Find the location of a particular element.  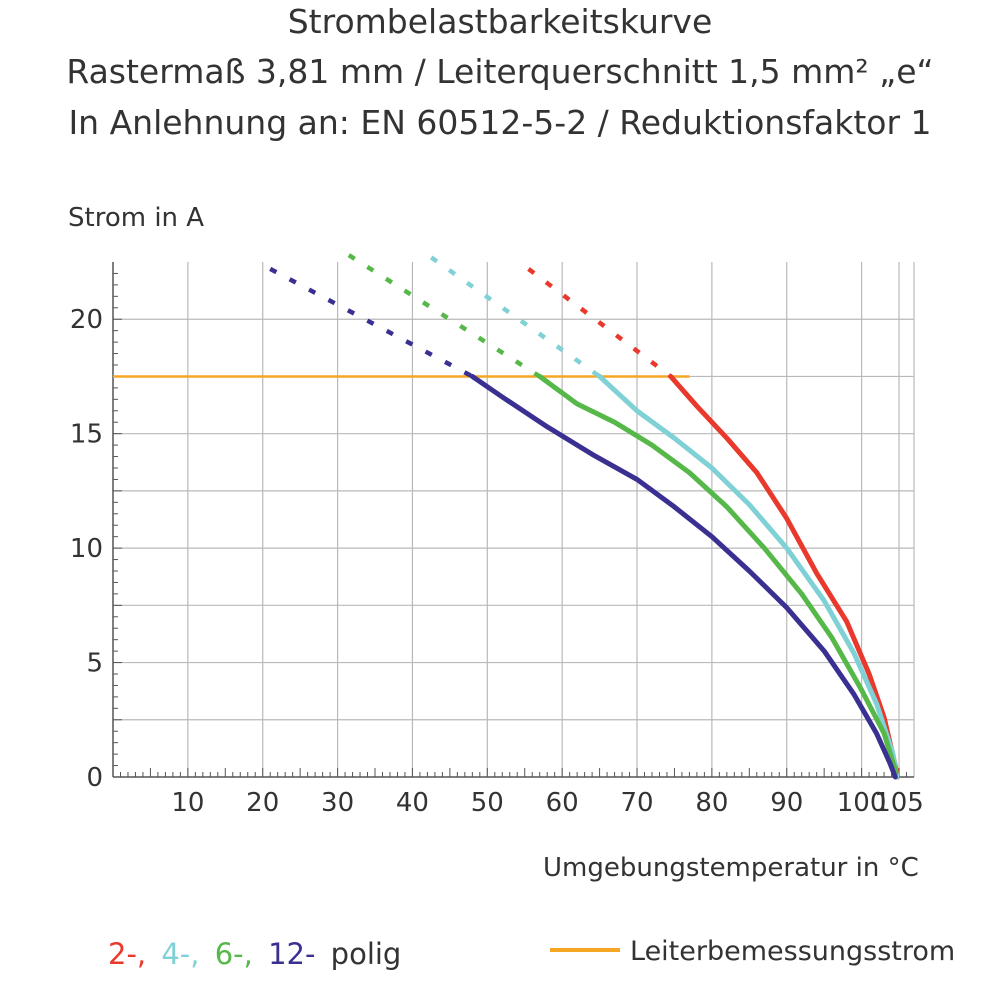

y-tick-label-0: 0 is located at coordinates (94, 778).